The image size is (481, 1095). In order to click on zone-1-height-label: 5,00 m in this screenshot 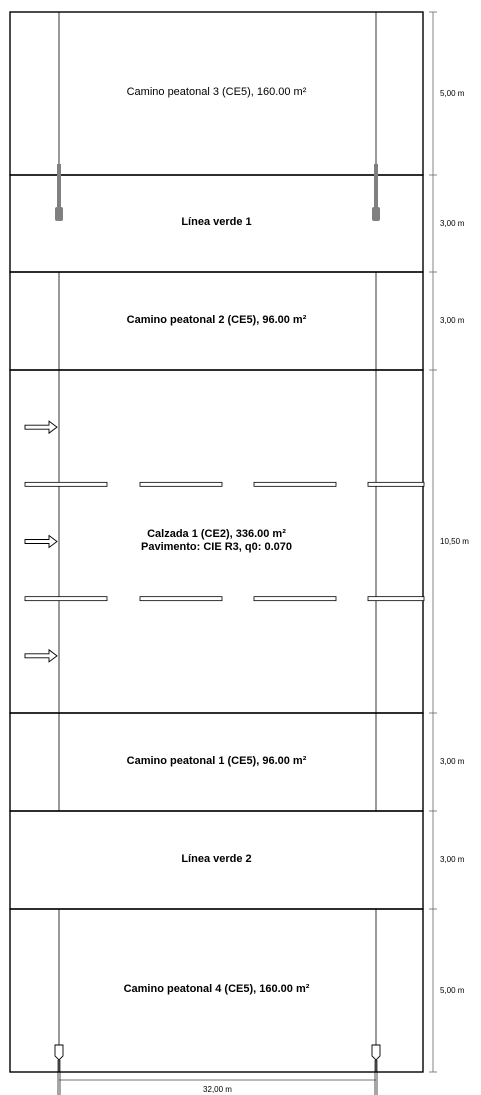, I will do `click(452, 93)`.